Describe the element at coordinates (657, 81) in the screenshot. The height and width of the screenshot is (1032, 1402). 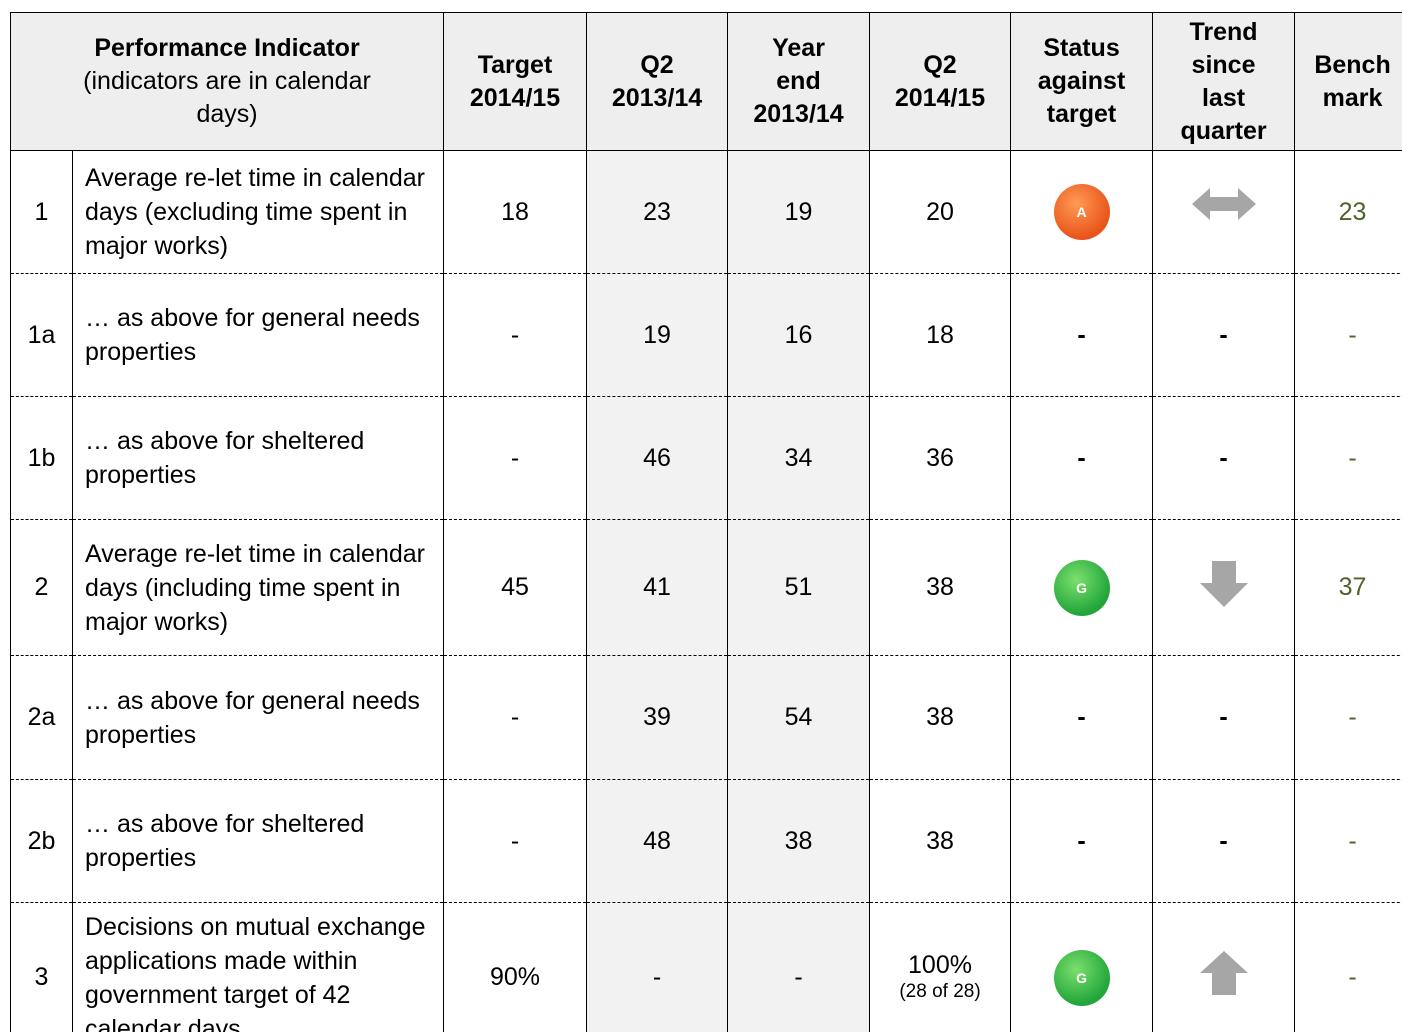
I see `header-cell: Q2 2013/14` at that location.